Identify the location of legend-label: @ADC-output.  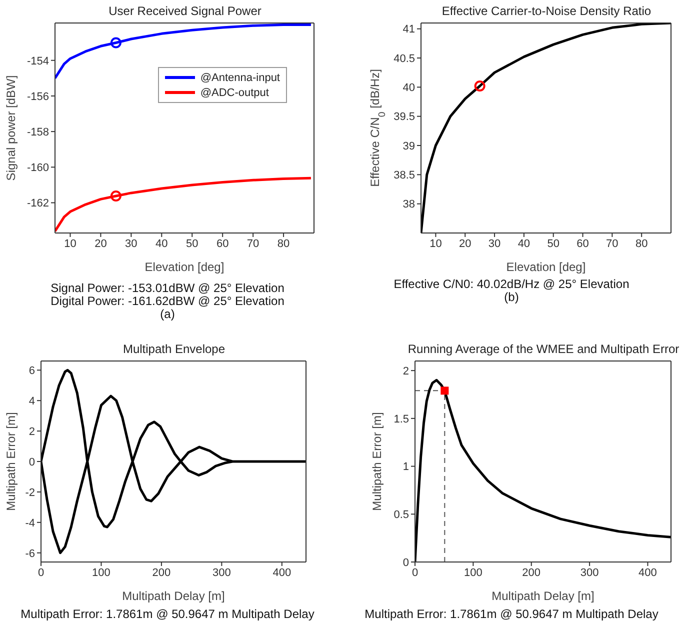
(234, 92).